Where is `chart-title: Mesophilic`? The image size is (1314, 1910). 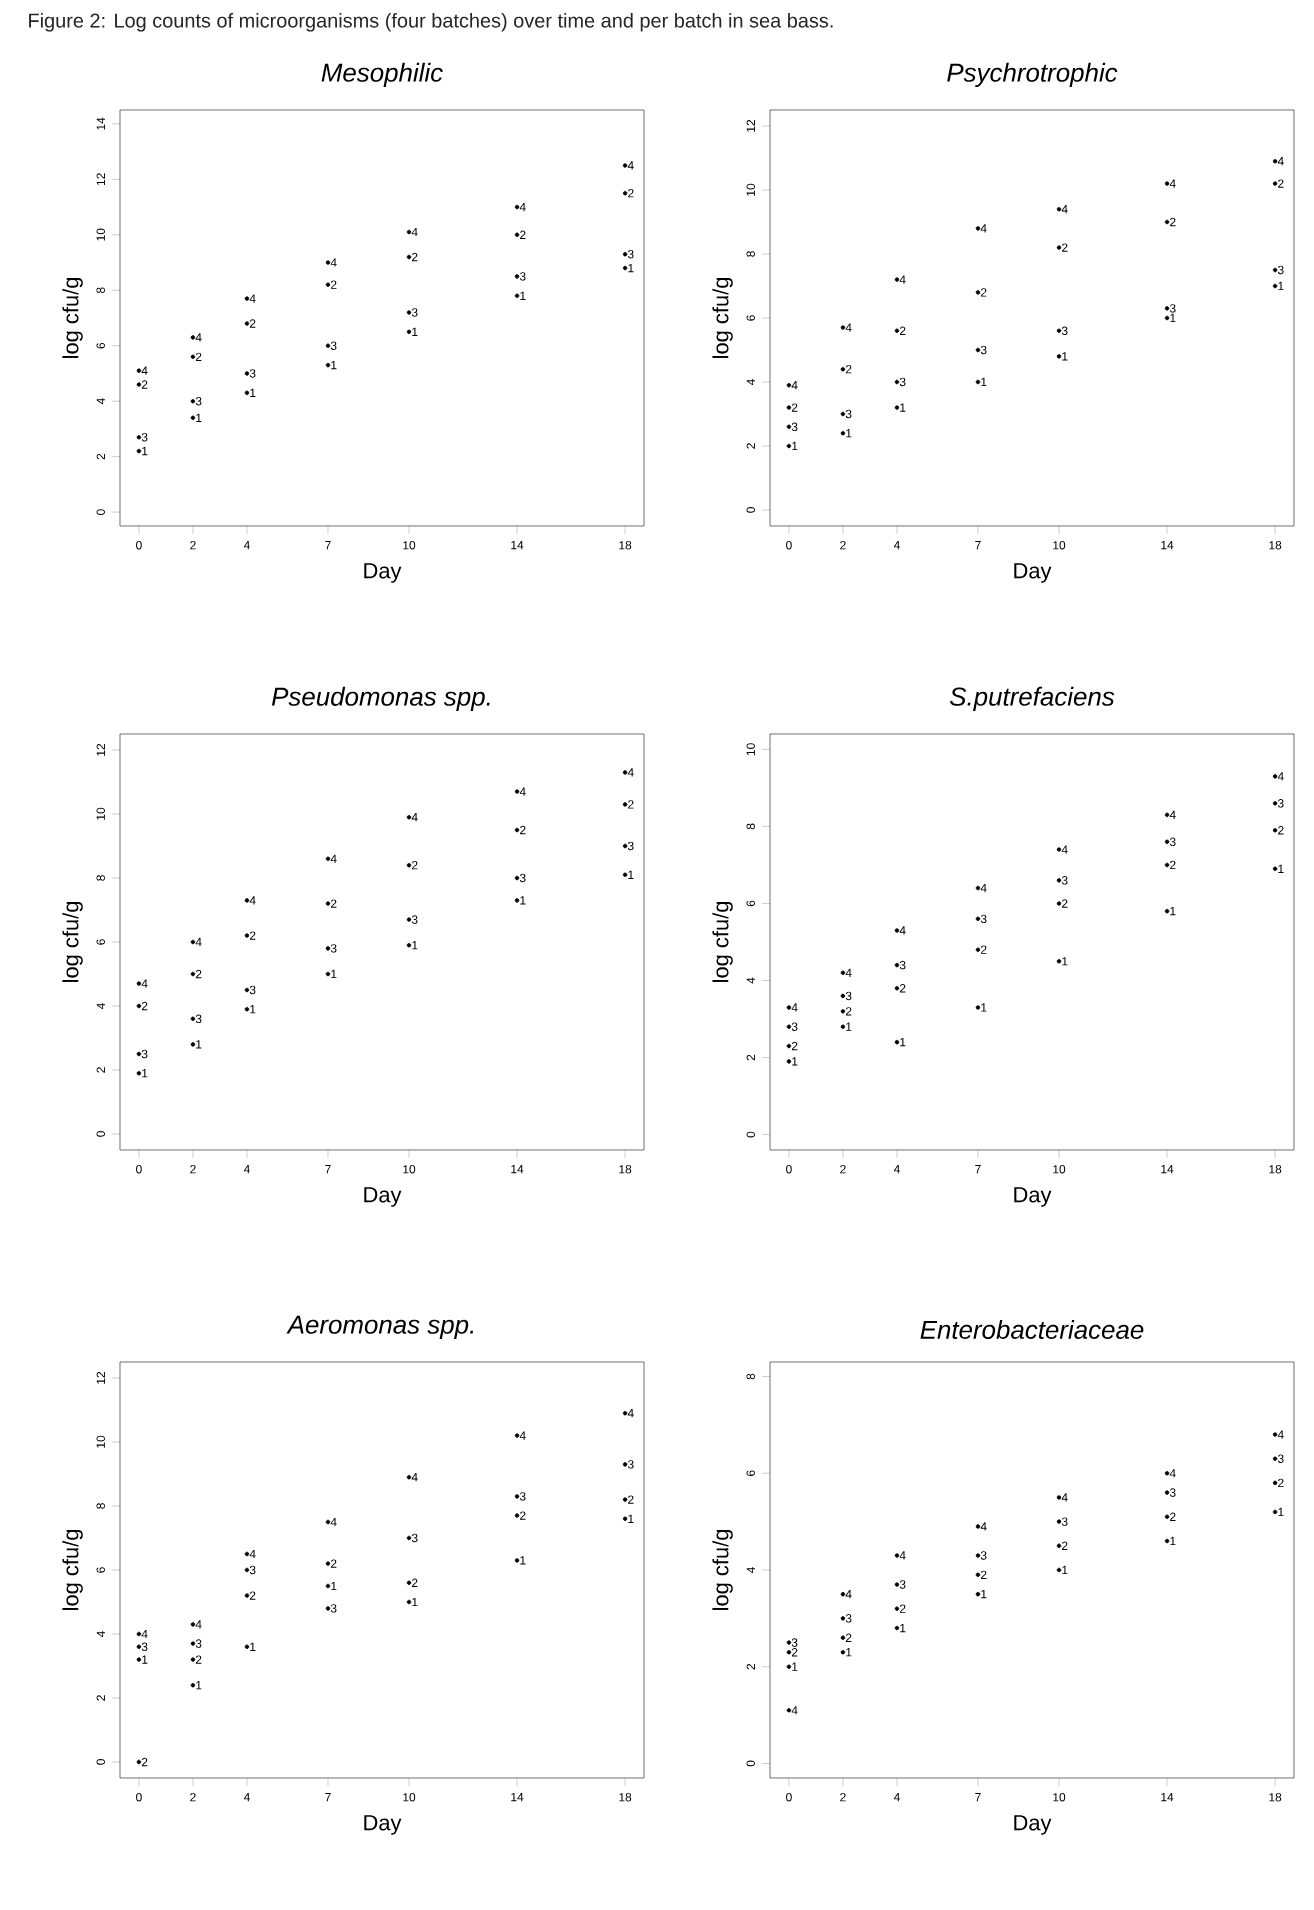 chart-title: Mesophilic is located at coordinates (382, 74).